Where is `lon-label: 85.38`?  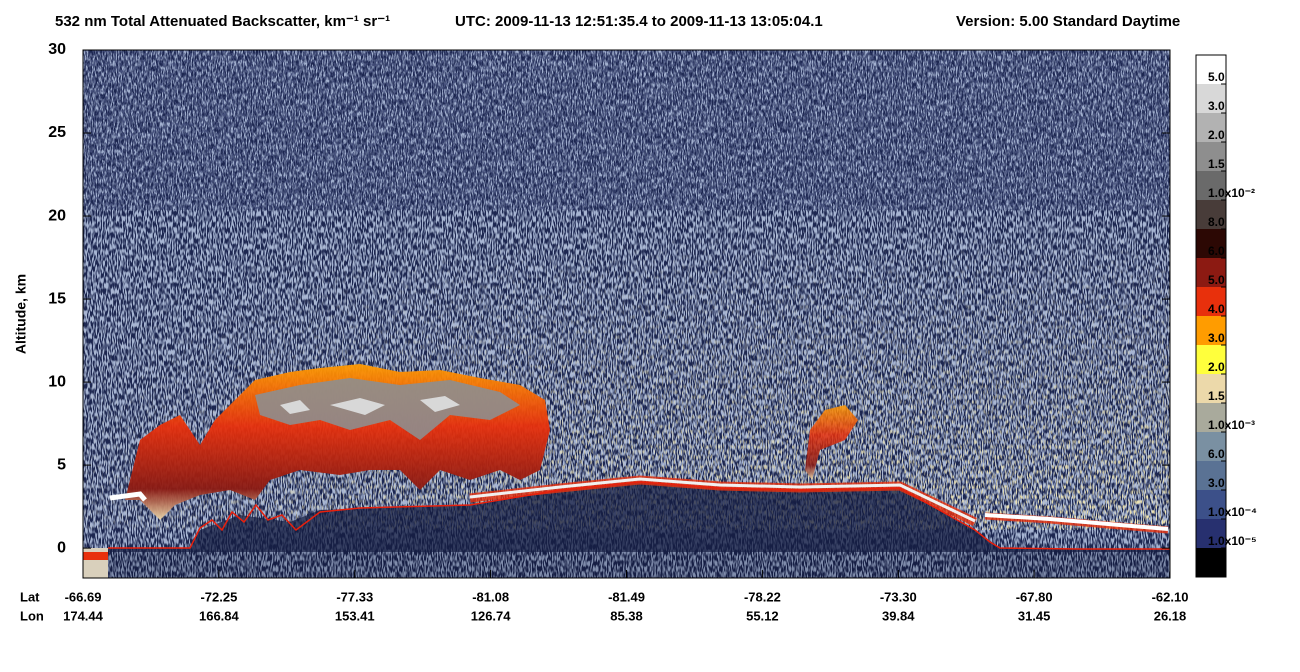
lon-label: 85.38 is located at coordinates (626, 615).